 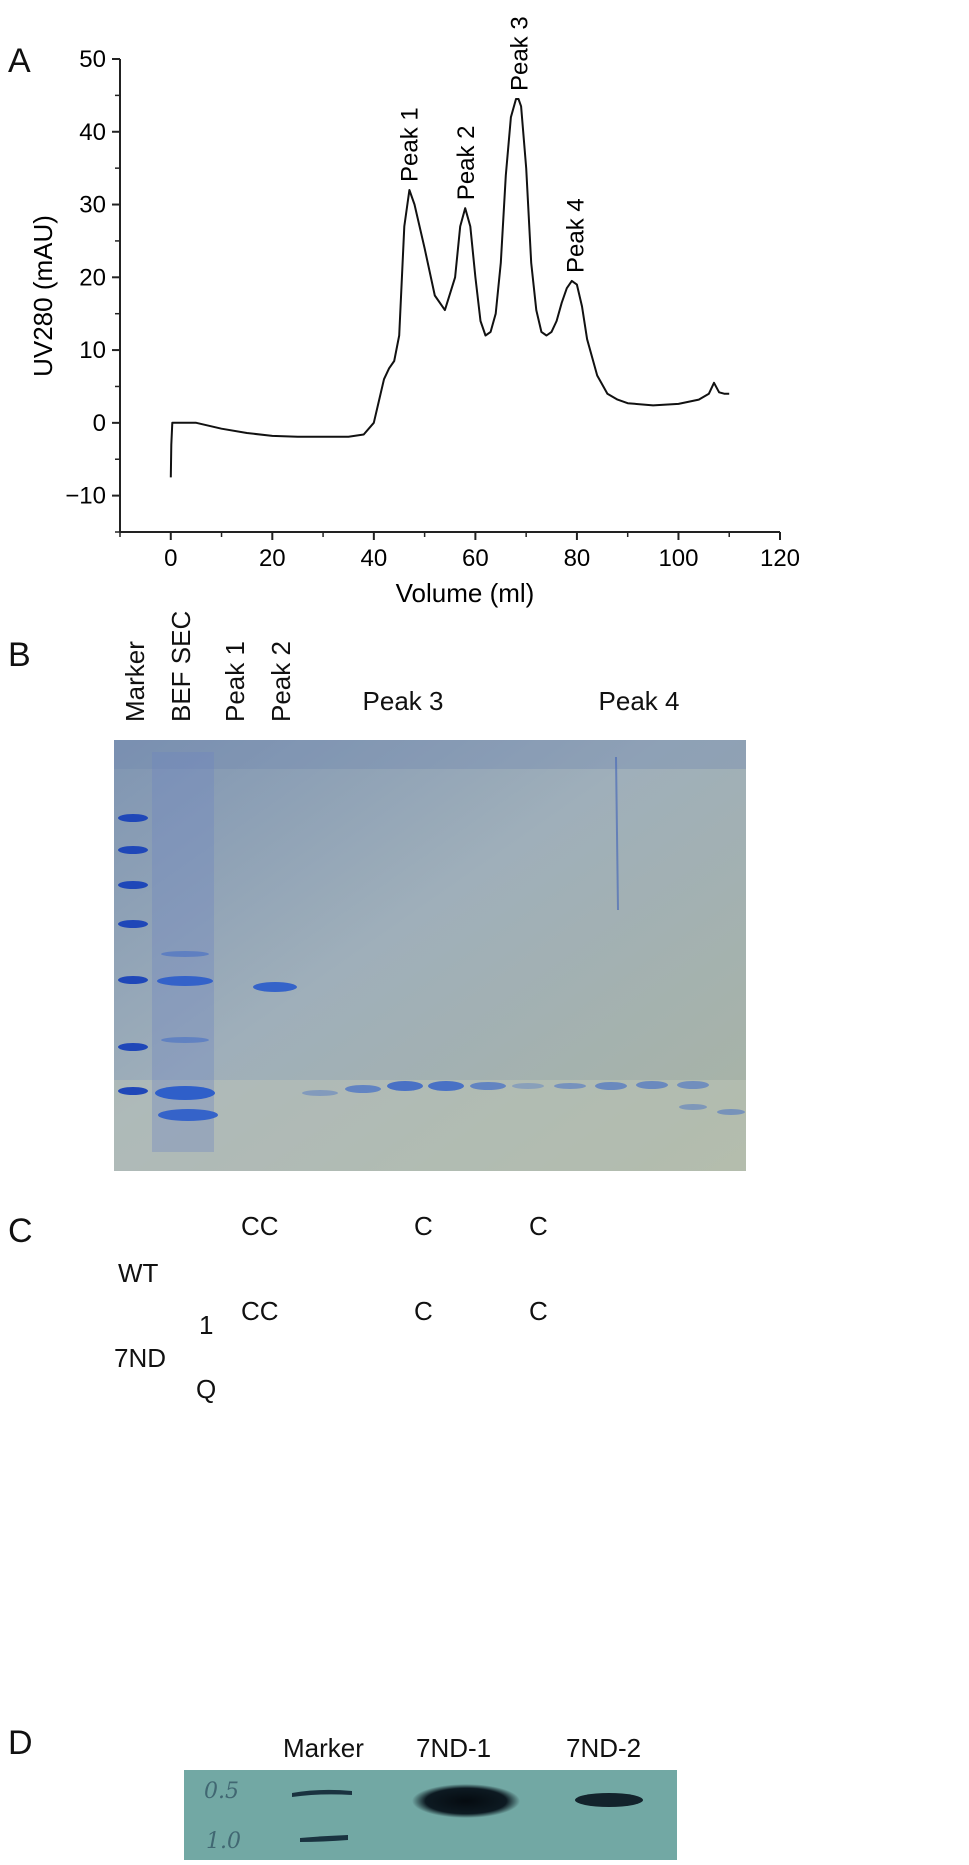 I want to click on y-tick-label: 50, so click(x=92, y=59).